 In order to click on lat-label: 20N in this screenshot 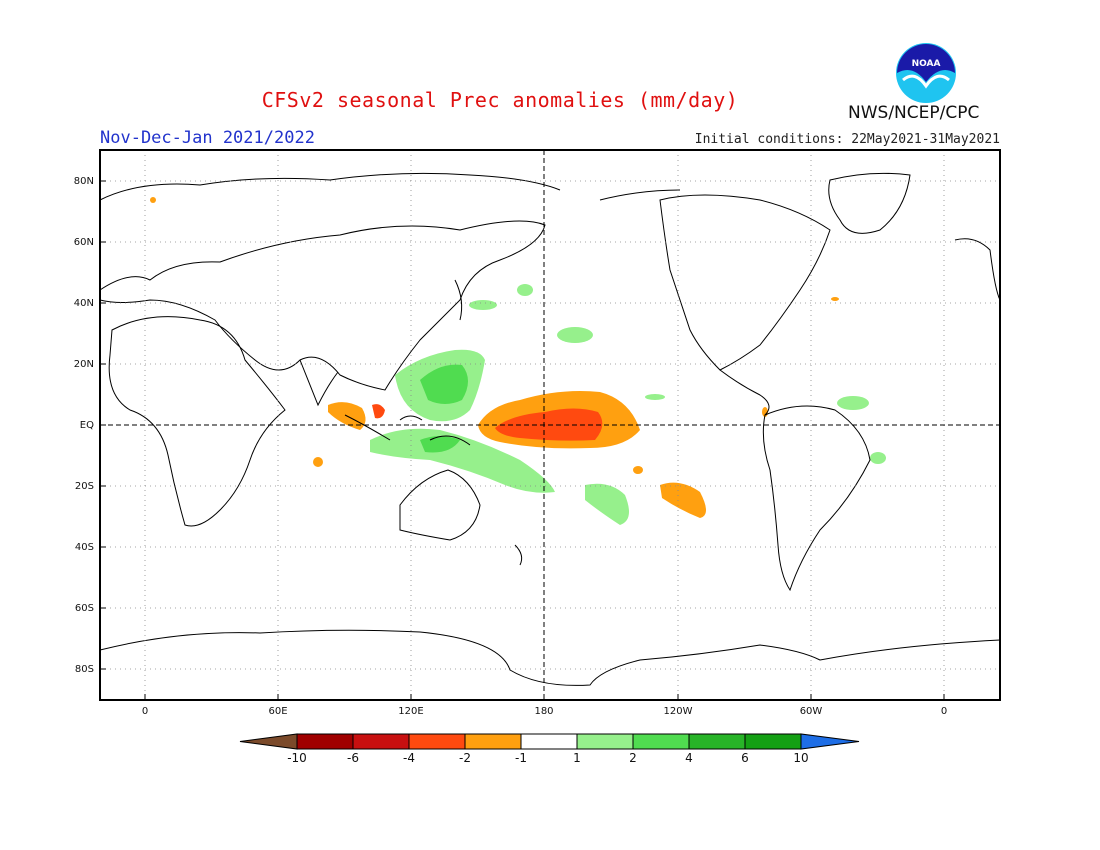, I will do `click(84, 364)`.